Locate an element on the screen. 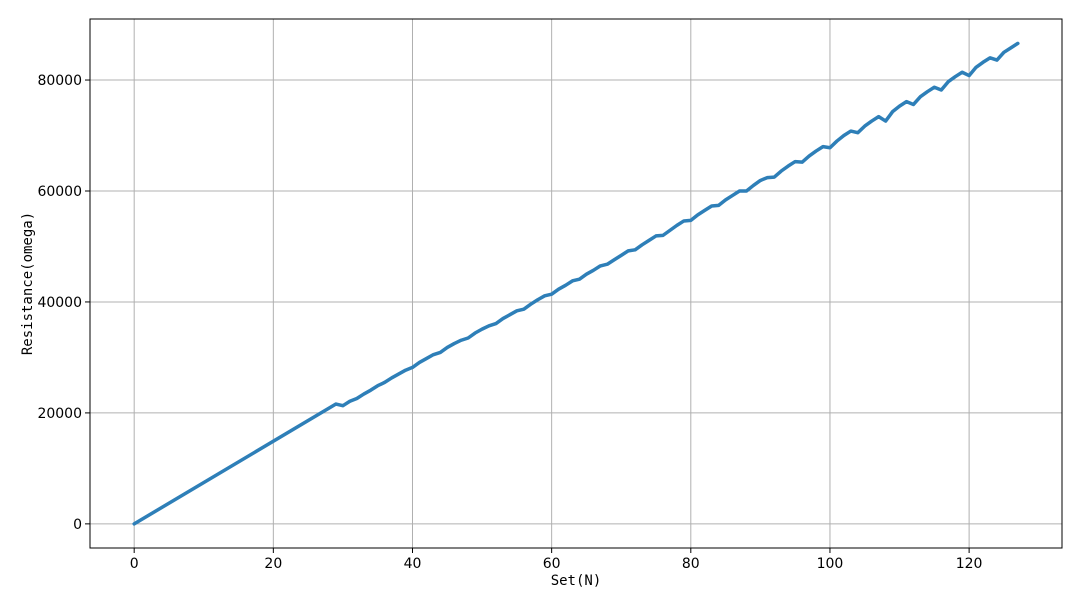 The width and height of the screenshot is (1080, 607). y-tick-label: 80000 is located at coordinates (59, 81).